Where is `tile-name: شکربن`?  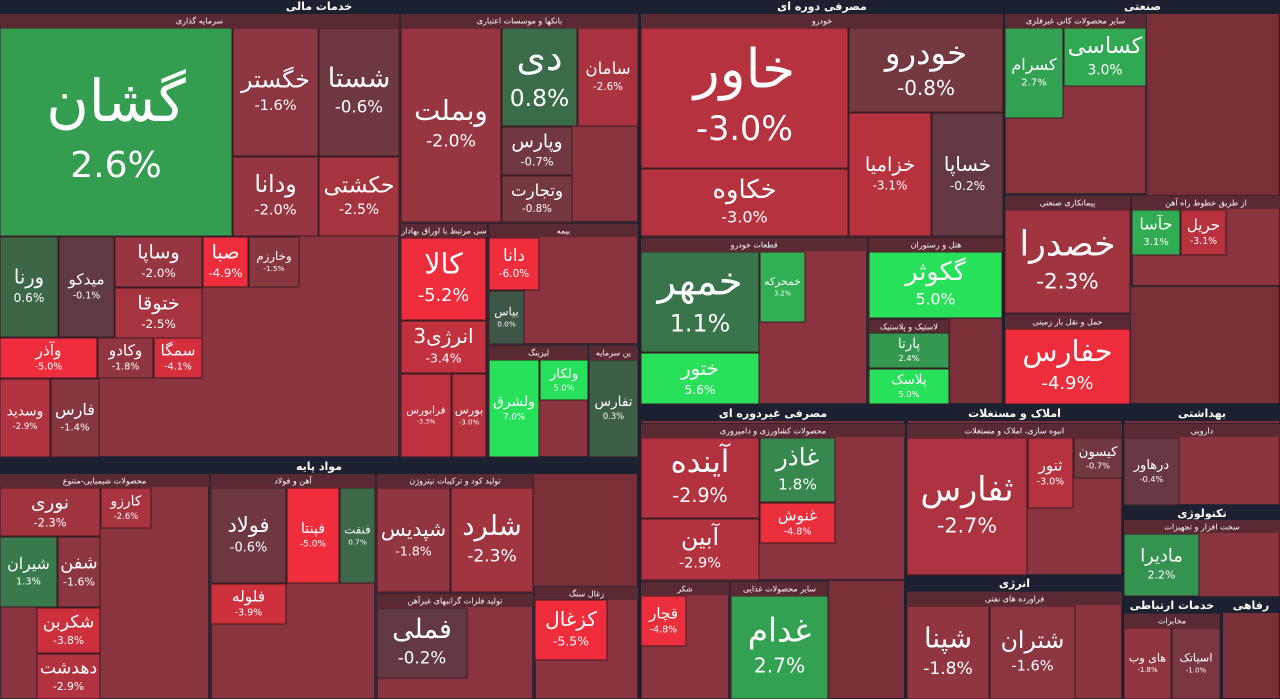
tile-name: شکربن is located at coordinates (69, 622).